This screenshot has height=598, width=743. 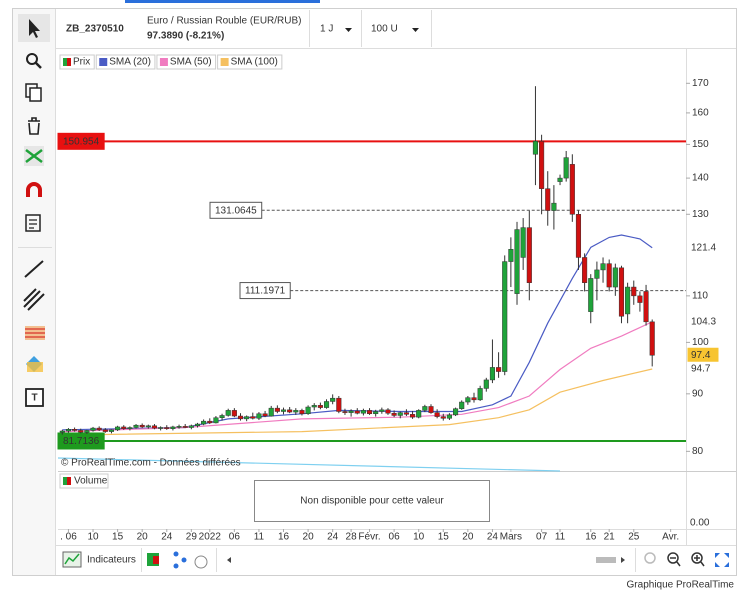 What do you see at coordinates (670, 537) in the screenshot?
I see `x-tick-label: Avr.` at bounding box center [670, 537].